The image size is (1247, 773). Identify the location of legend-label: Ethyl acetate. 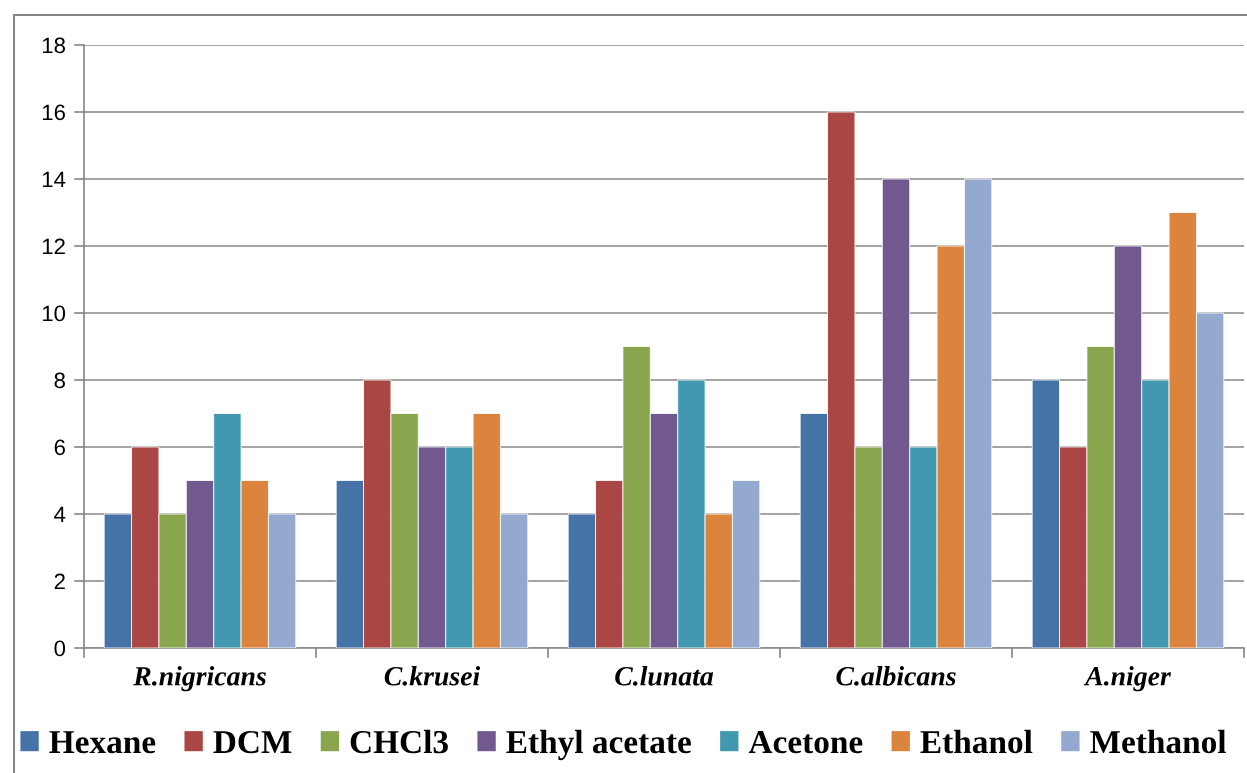
(598, 745).